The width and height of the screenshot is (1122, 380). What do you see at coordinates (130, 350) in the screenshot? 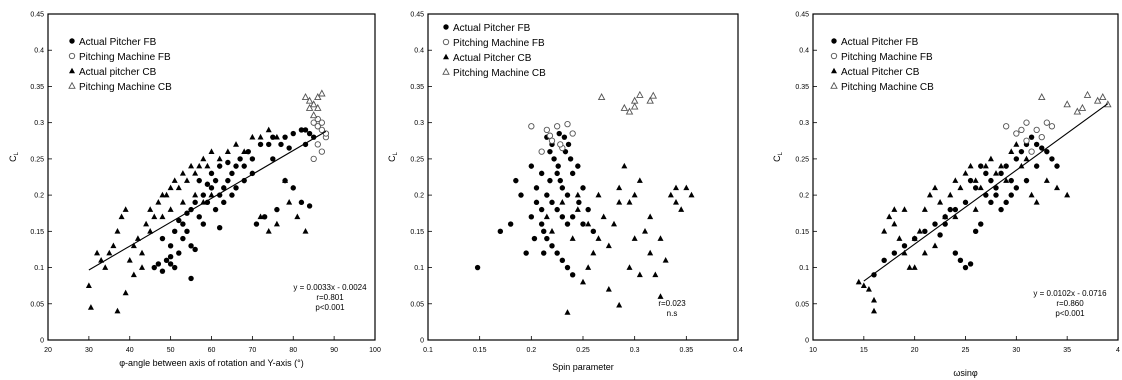
I see `x-tick-label: 40` at bounding box center [130, 350].